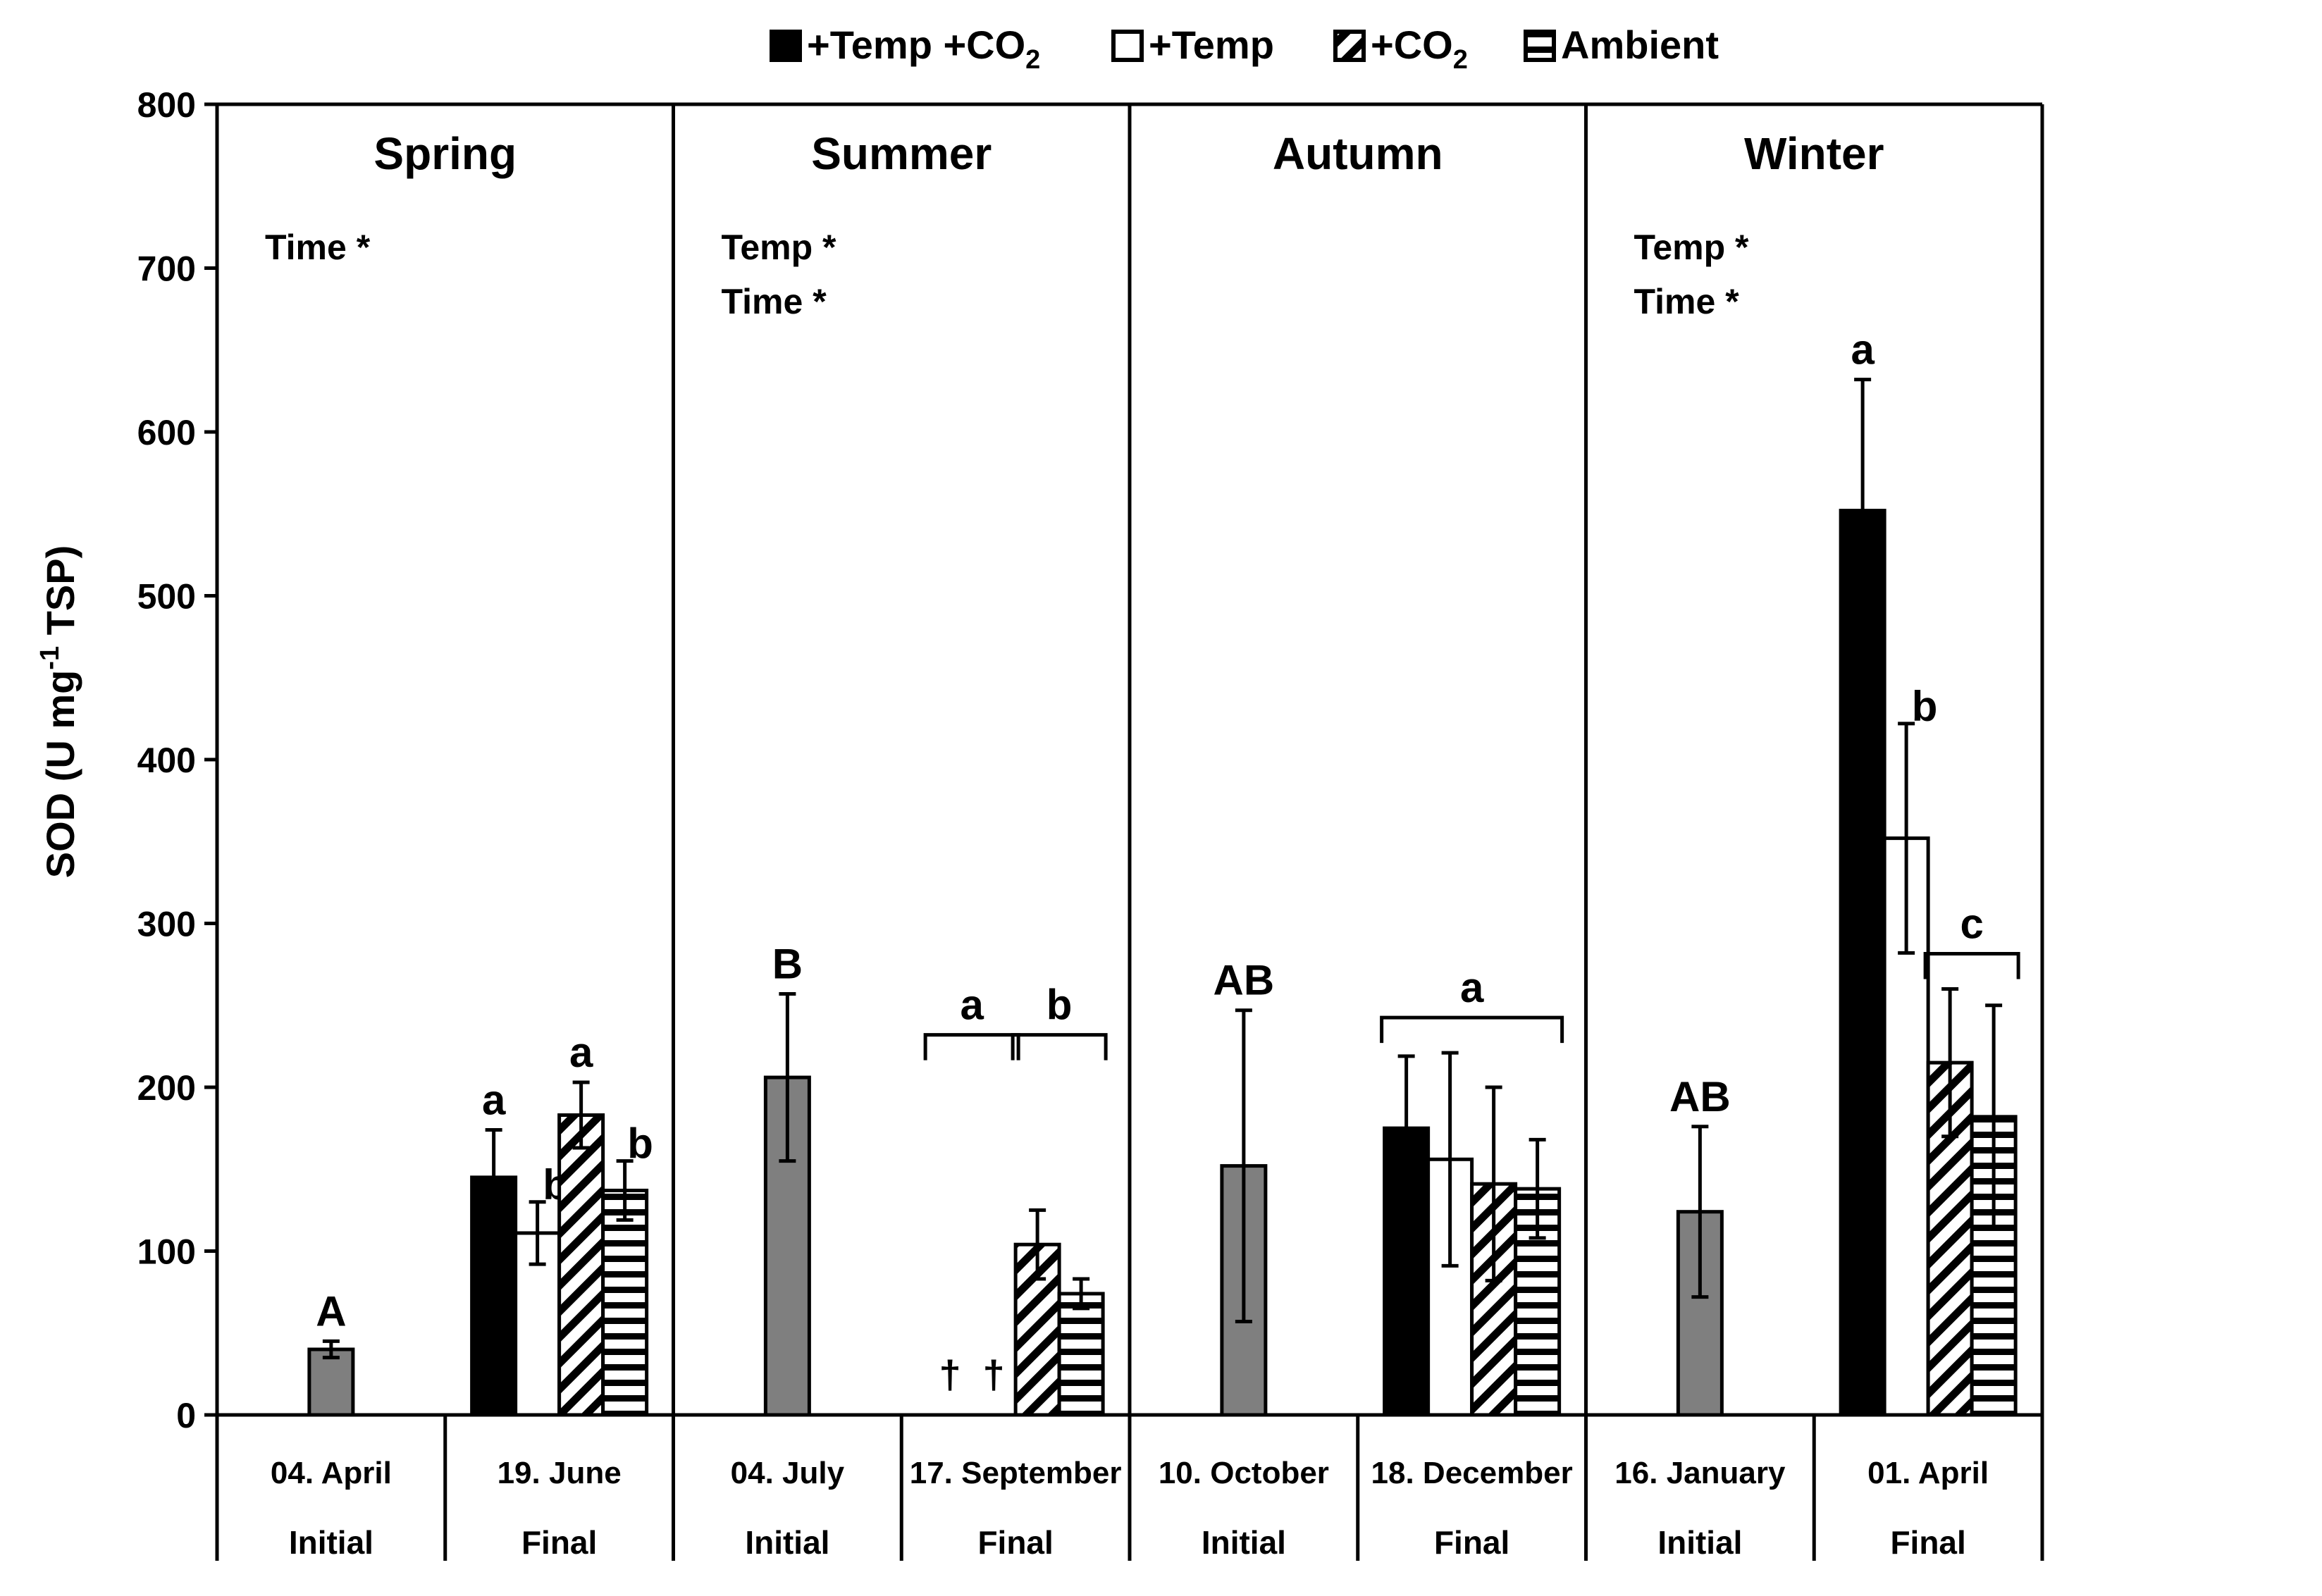 The width and height of the screenshot is (2322, 1596). Describe the element at coordinates (1358, 153) in the screenshot. I see `season-title: Autumn` at that location.